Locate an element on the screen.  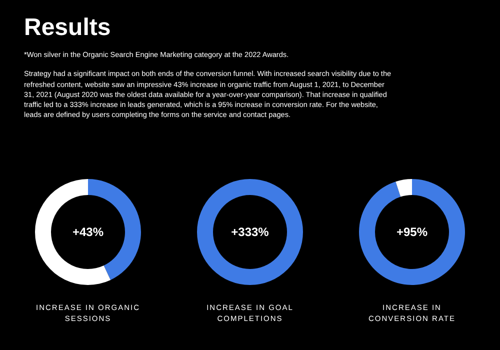
text: +95% is located at coordinates (412, 232).